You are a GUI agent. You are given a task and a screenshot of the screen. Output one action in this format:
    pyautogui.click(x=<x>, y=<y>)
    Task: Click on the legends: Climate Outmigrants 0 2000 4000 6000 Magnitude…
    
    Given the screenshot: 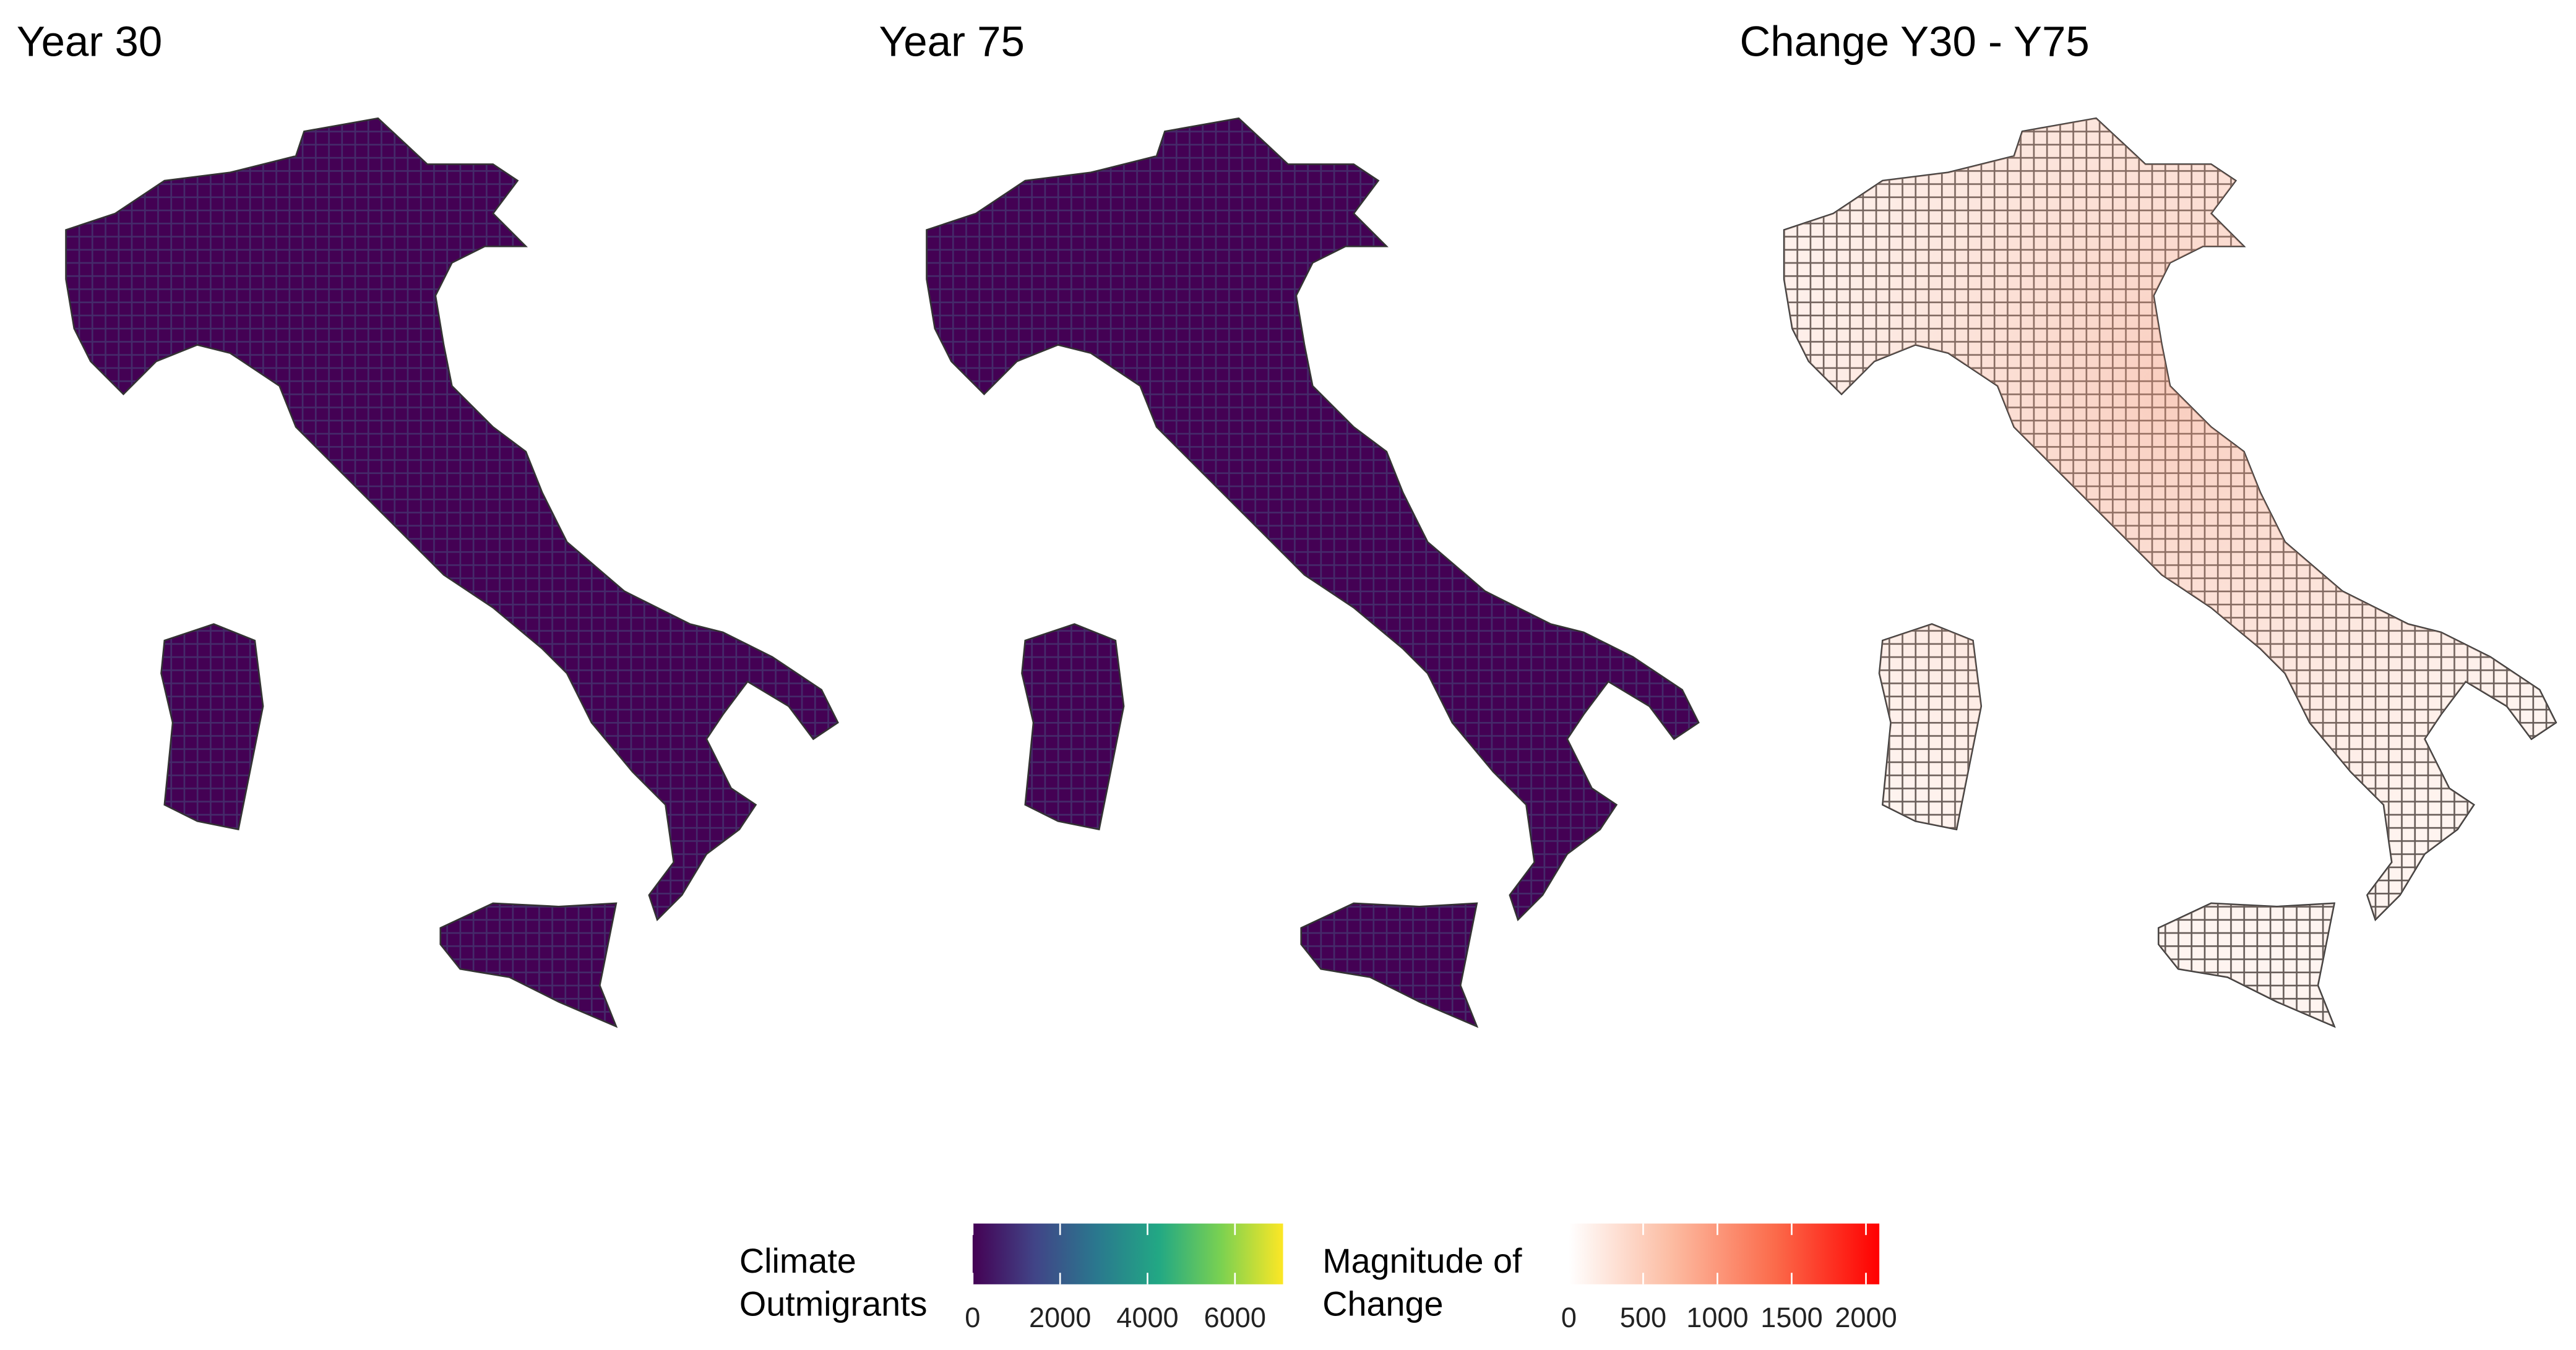 What is the action you would take?
    pyautogui.click(x=1318, y=1278)
    